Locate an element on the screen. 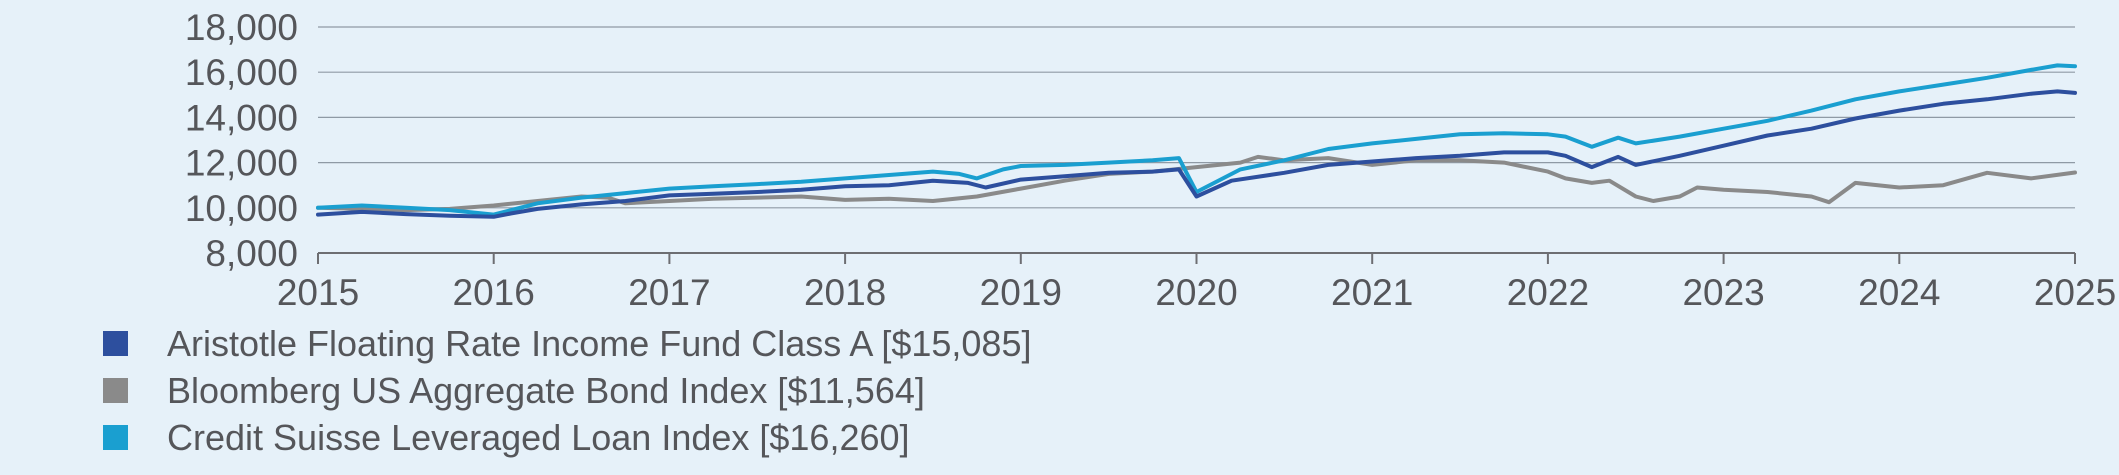 Image resolution: width=2119 pixels, height=475 pixels. y-tick-label: 8,000 is located at coordinates (251, 253).